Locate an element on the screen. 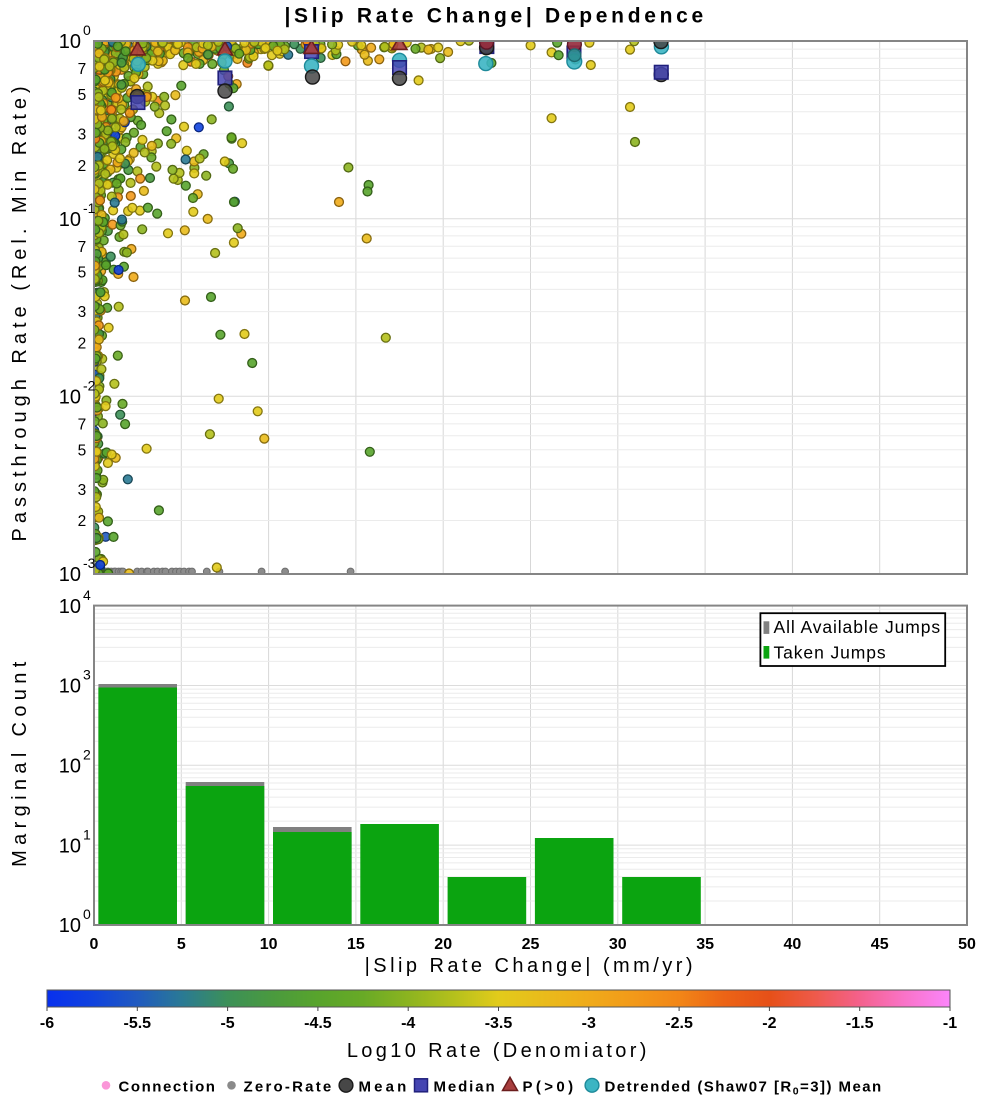  svg-text: Median is located at coordinates (465, 1086).